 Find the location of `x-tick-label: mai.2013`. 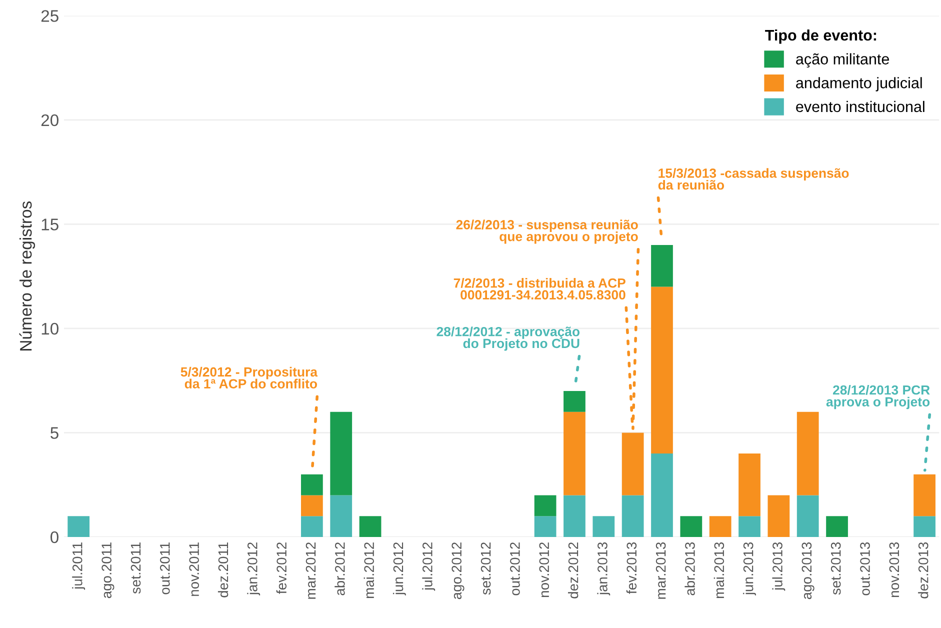

x-tick-label: mai.2013 is located at coordinates (719, 570).